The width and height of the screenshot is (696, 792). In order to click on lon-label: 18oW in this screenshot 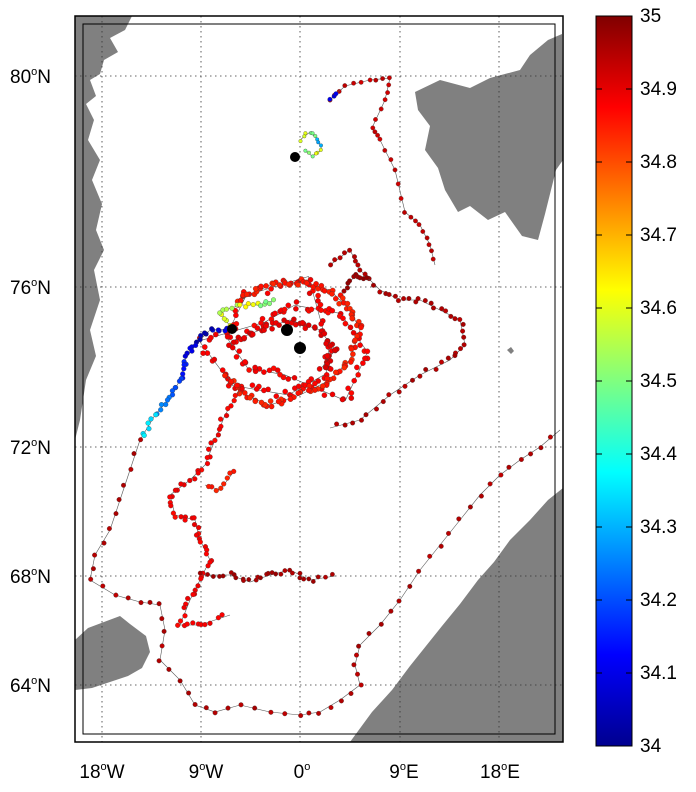, I will do `click(101, 772)`.